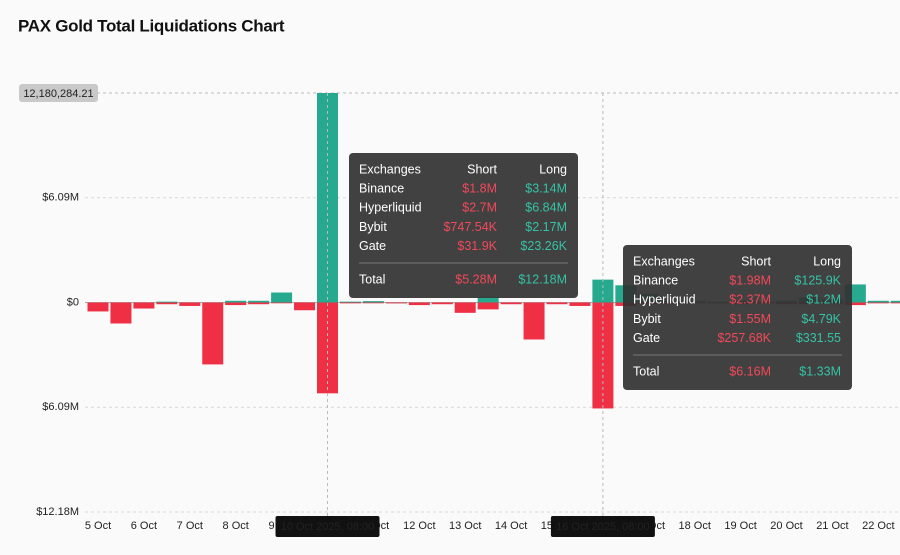 The image size is (900, 555). What do you see at coordinates (479, 188) in the screenshot?
I see `tooltip-row: $1.8M` at bounding box center [479, 188].